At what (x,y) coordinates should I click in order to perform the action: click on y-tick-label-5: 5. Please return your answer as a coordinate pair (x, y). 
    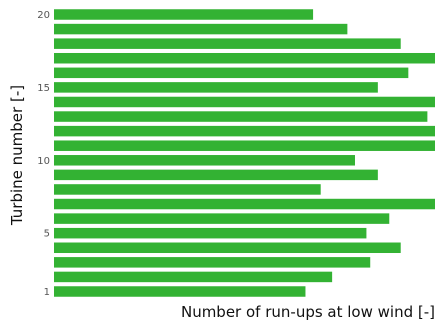
    Looking at the image, I should click on (47, 234).